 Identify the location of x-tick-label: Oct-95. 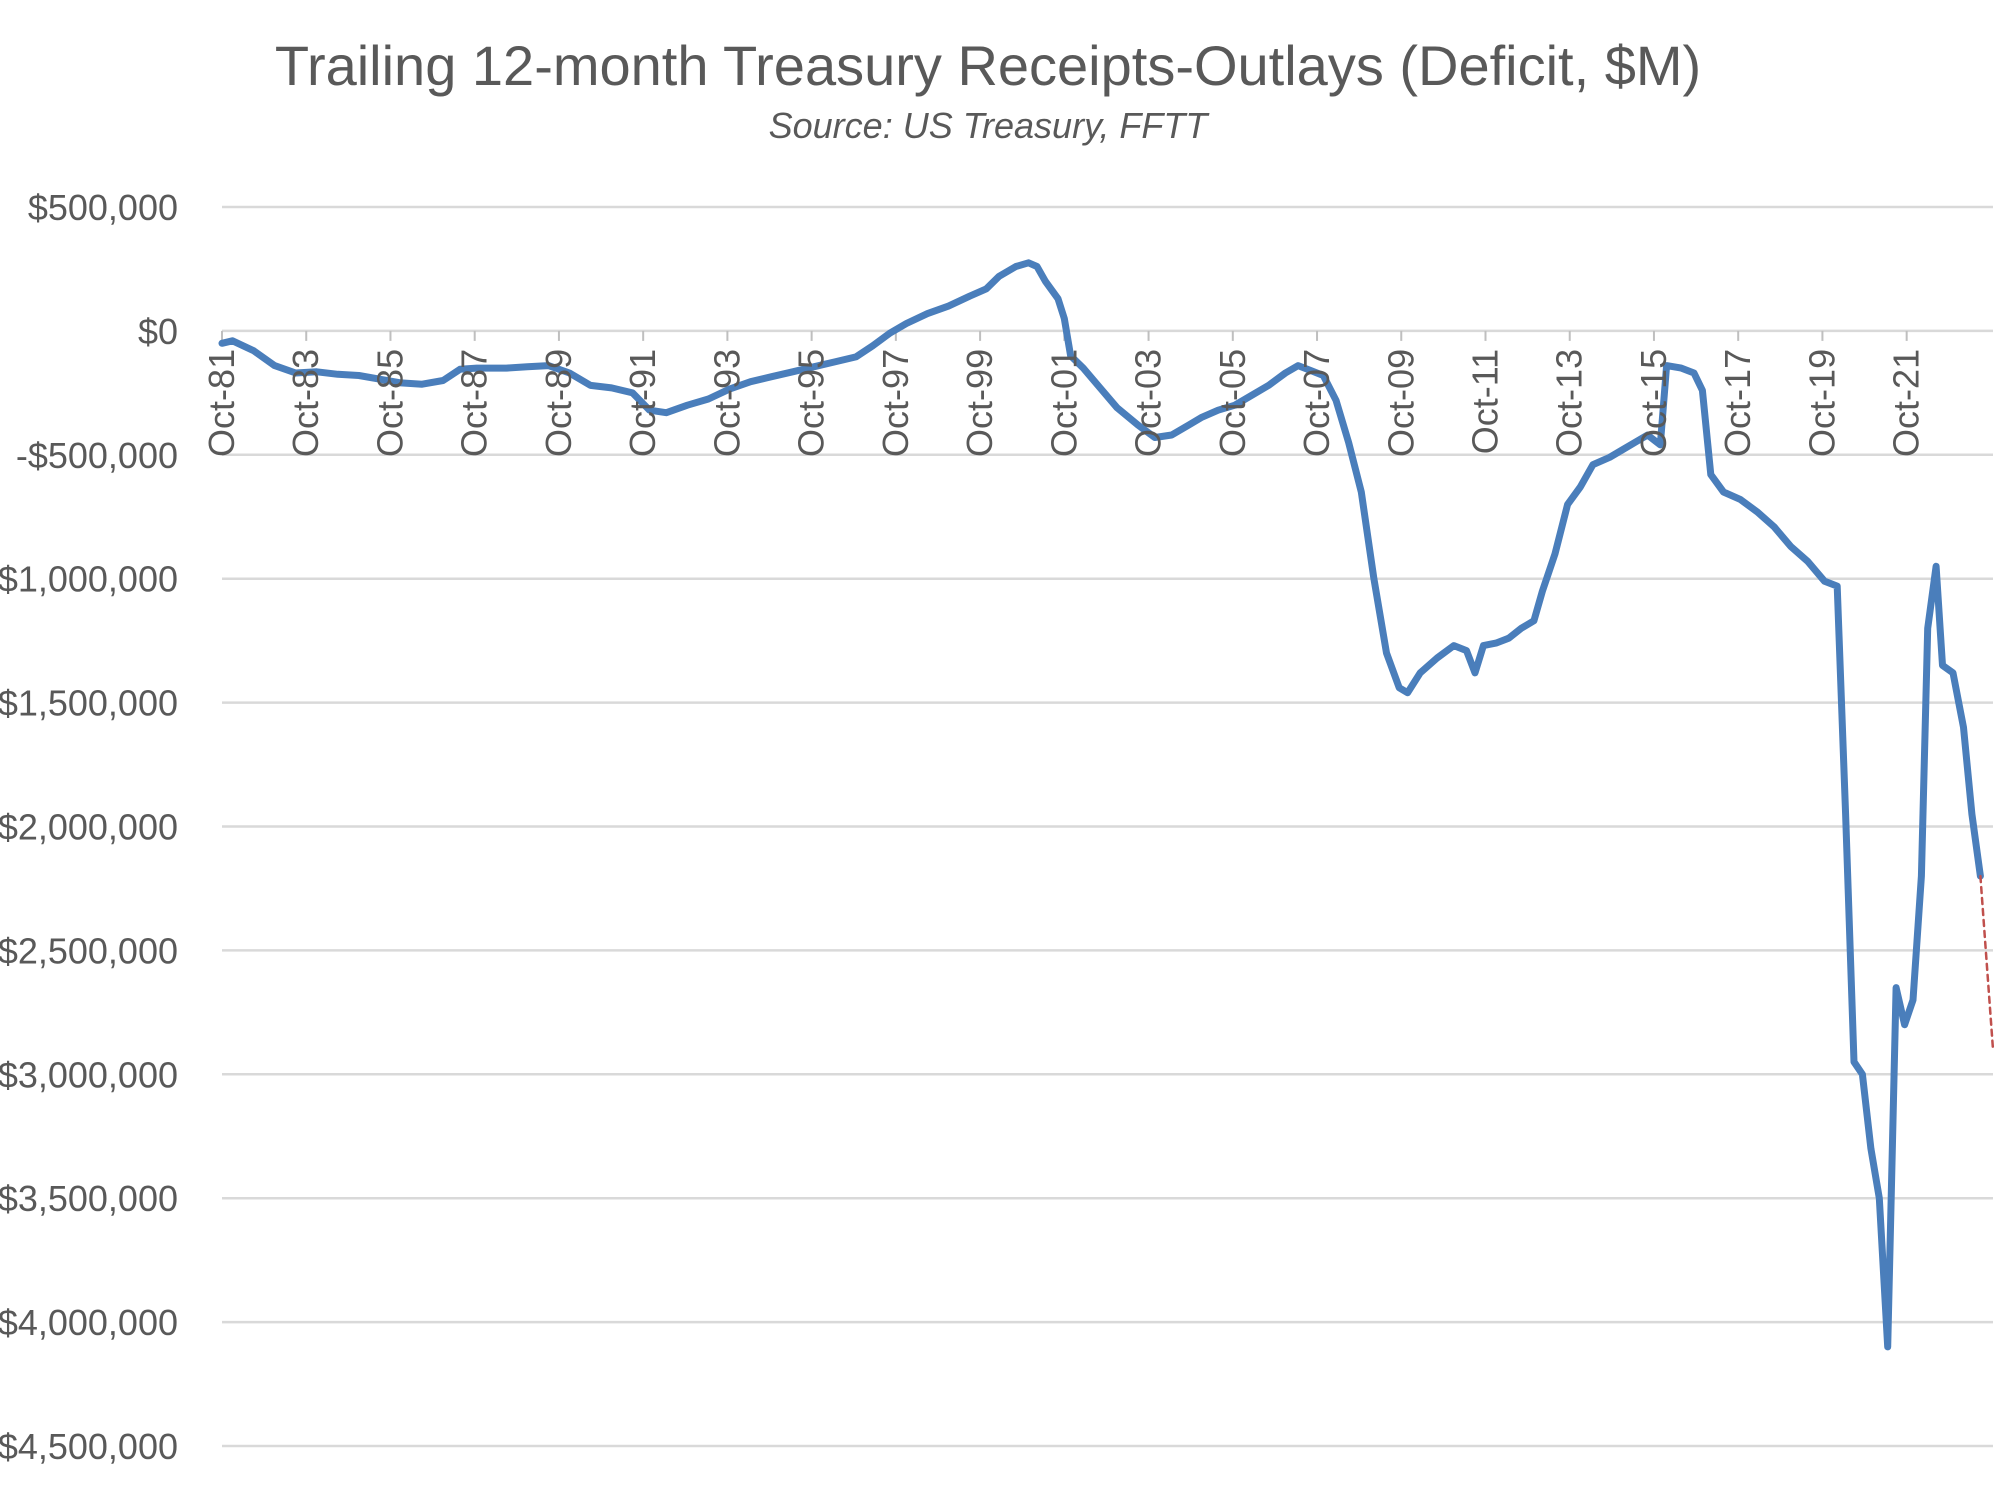
(811, 403).